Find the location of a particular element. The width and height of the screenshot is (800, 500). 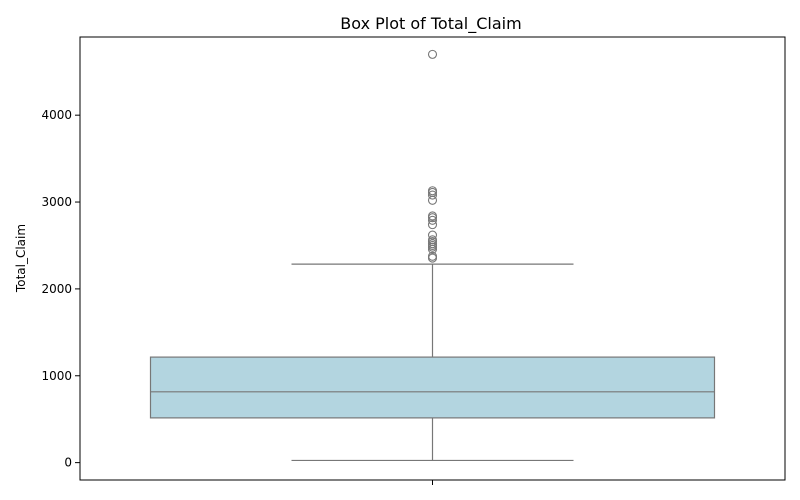

y-tick-label: 3000 is located at coordinates (56, 202).